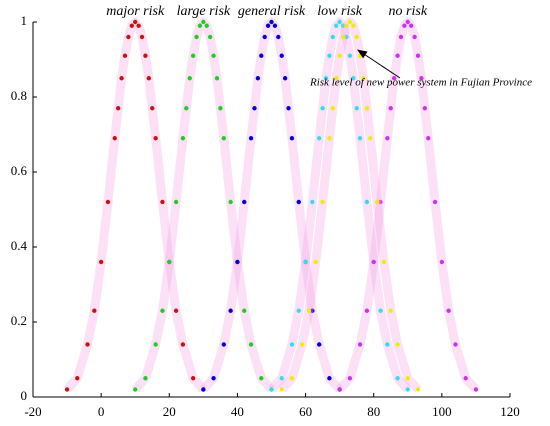 This screenshot has height=426, width=550. I want to click on x-tick-label: 60, so click(305, 411).